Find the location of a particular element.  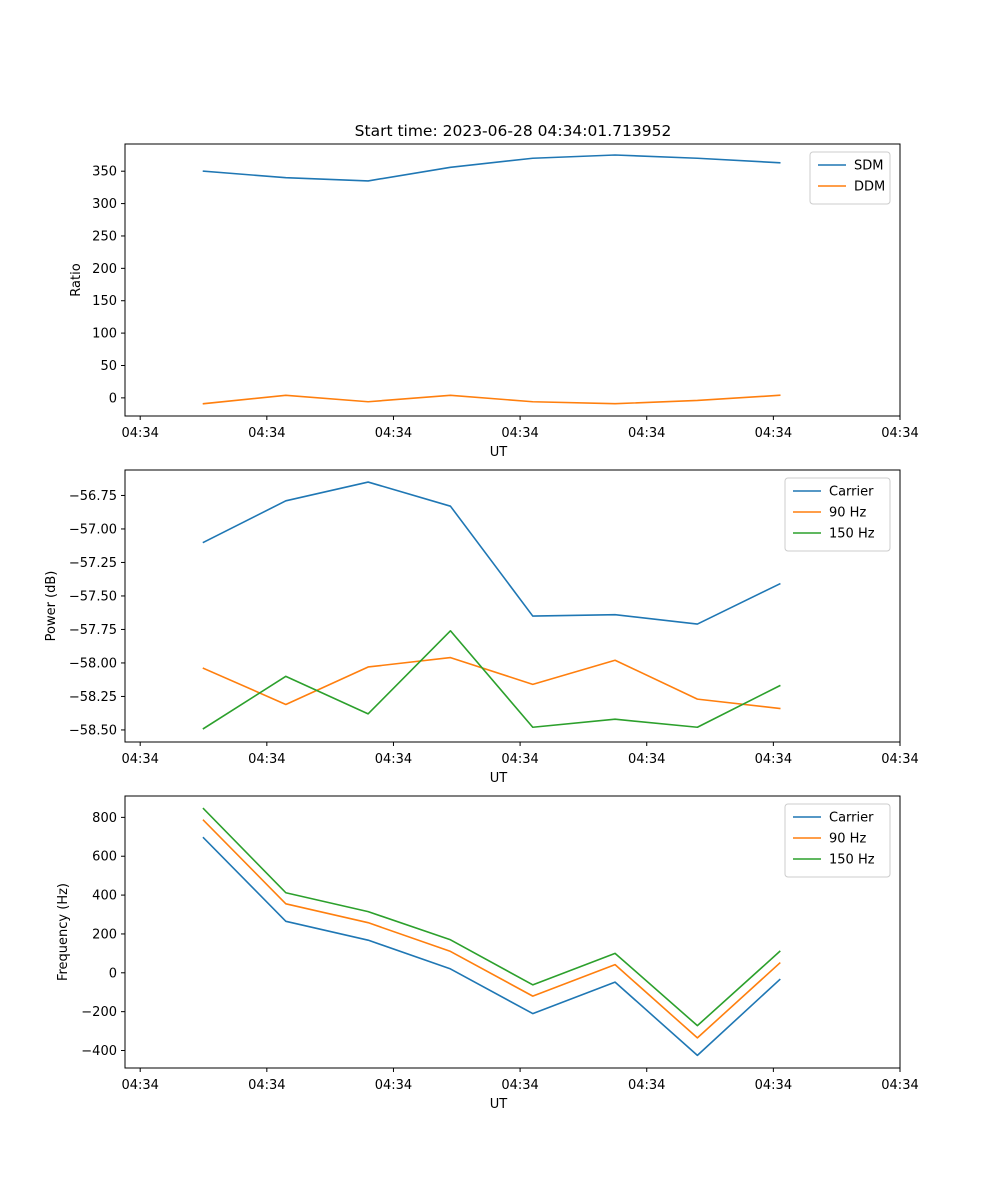

series-line-ddm is located at coordinates (491, 399).